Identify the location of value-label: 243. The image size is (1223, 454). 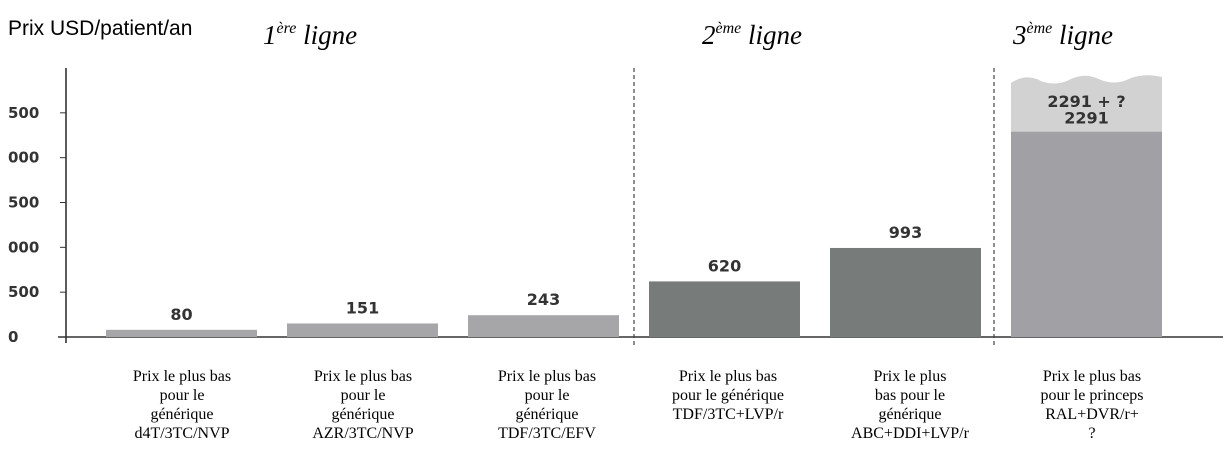
(543, 299).